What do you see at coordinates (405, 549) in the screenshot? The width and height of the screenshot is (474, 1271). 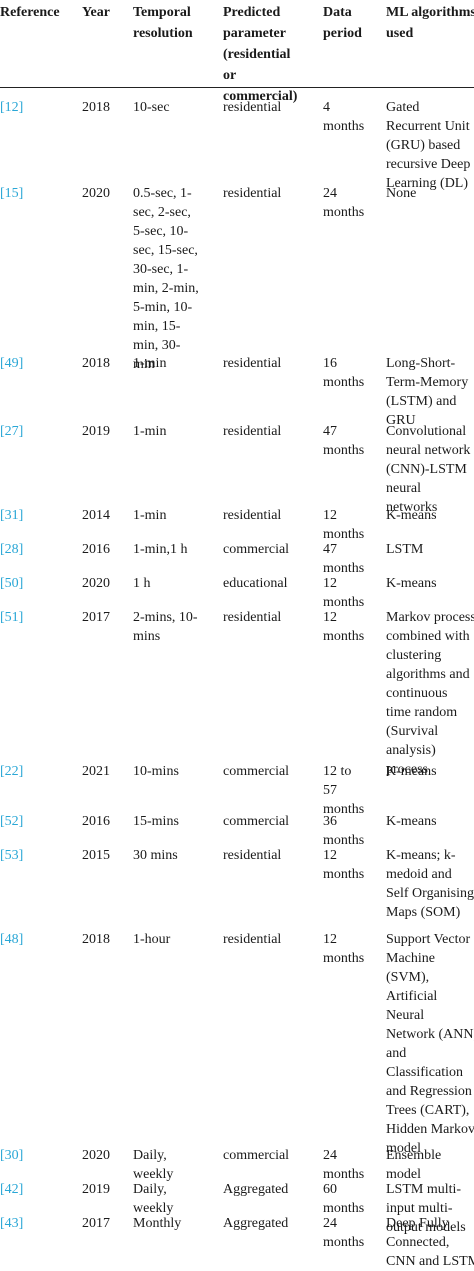 I see `cell-line: LSTM` at bounding box center [405, 549].